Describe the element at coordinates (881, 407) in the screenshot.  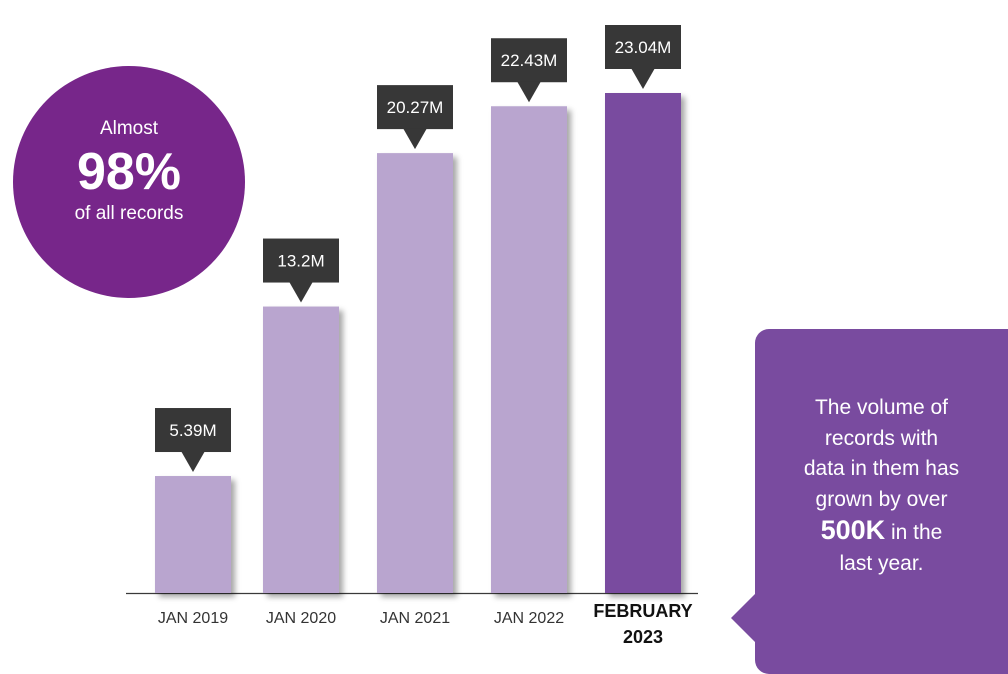
I see `callout-line-1: The volume of` at that location.